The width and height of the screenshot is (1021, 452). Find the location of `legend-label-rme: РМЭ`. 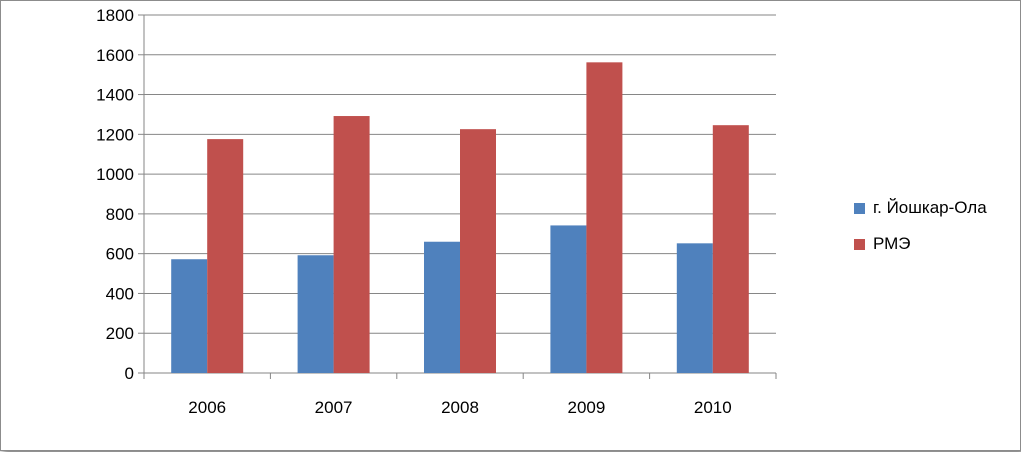

legend-label-rme: РМЭ is located at coordinates (892, 243).